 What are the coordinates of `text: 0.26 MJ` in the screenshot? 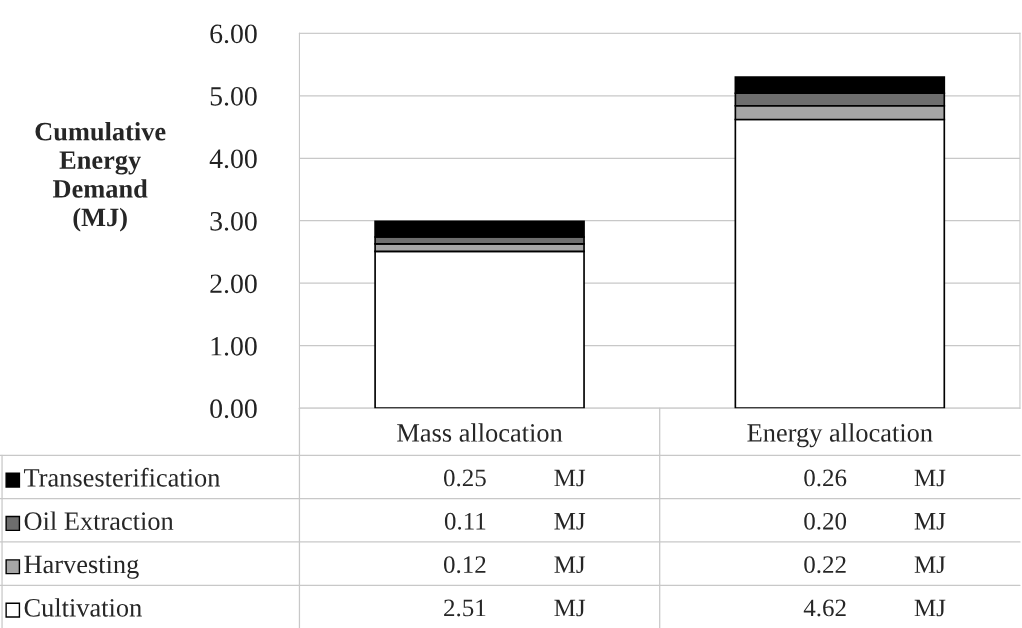 It's located at (875, 478).